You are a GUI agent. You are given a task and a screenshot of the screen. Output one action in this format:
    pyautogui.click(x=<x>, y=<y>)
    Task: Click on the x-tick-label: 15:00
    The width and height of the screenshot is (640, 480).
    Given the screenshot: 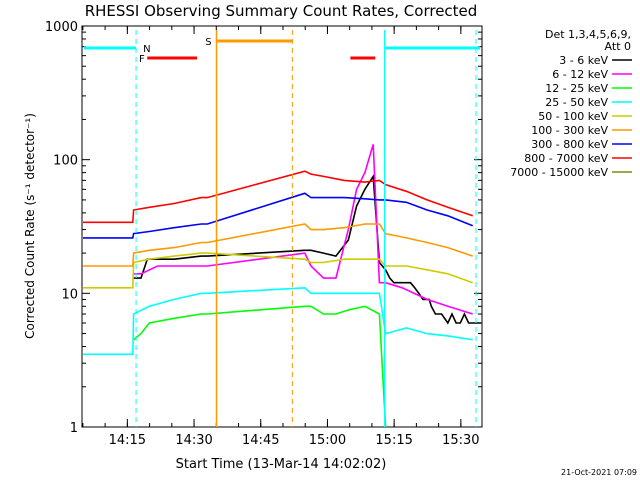 What is the action you would take?
    pyautogui.click(x=327, y=440)
    